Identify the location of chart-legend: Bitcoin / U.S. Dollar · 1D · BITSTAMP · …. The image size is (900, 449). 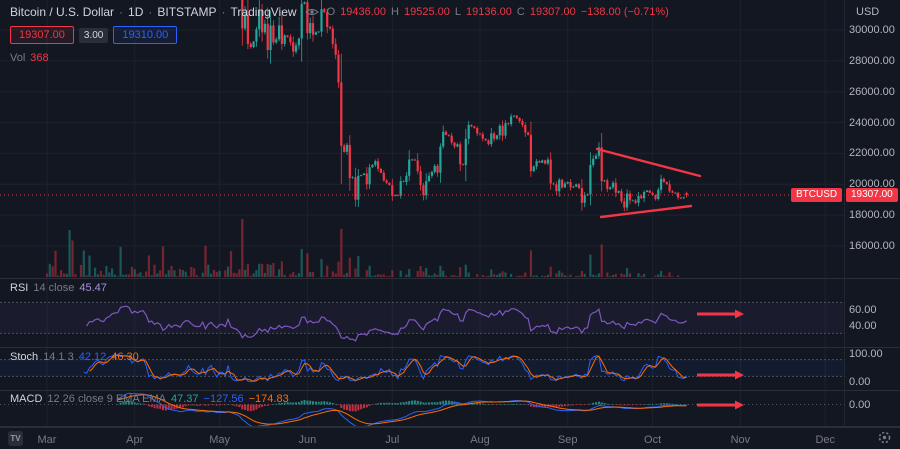
(339, 34).